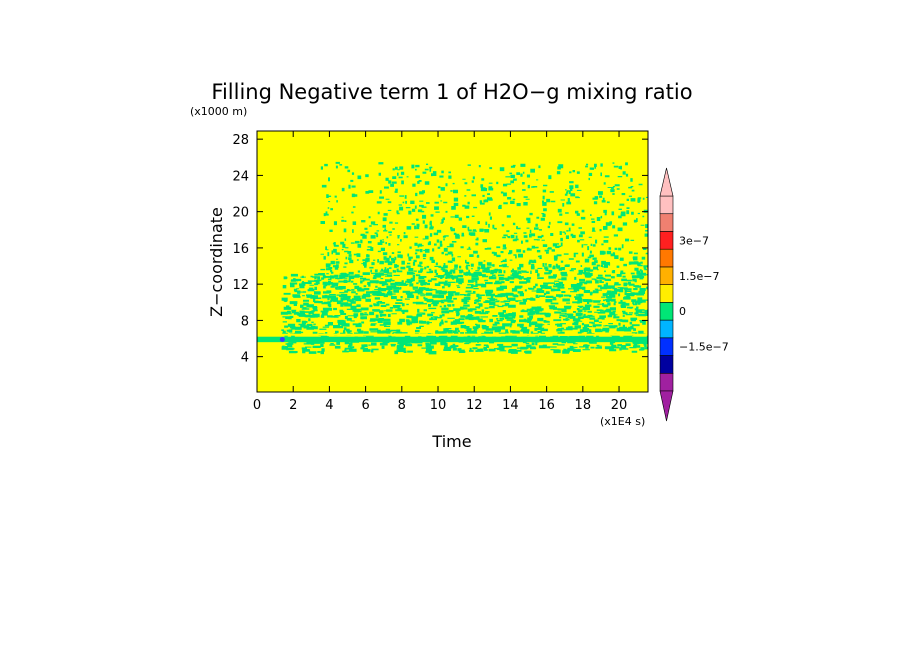 The width and height of the screenshot is (904, 654). I want to click on x-tick-label: 18, so click(583, 405).